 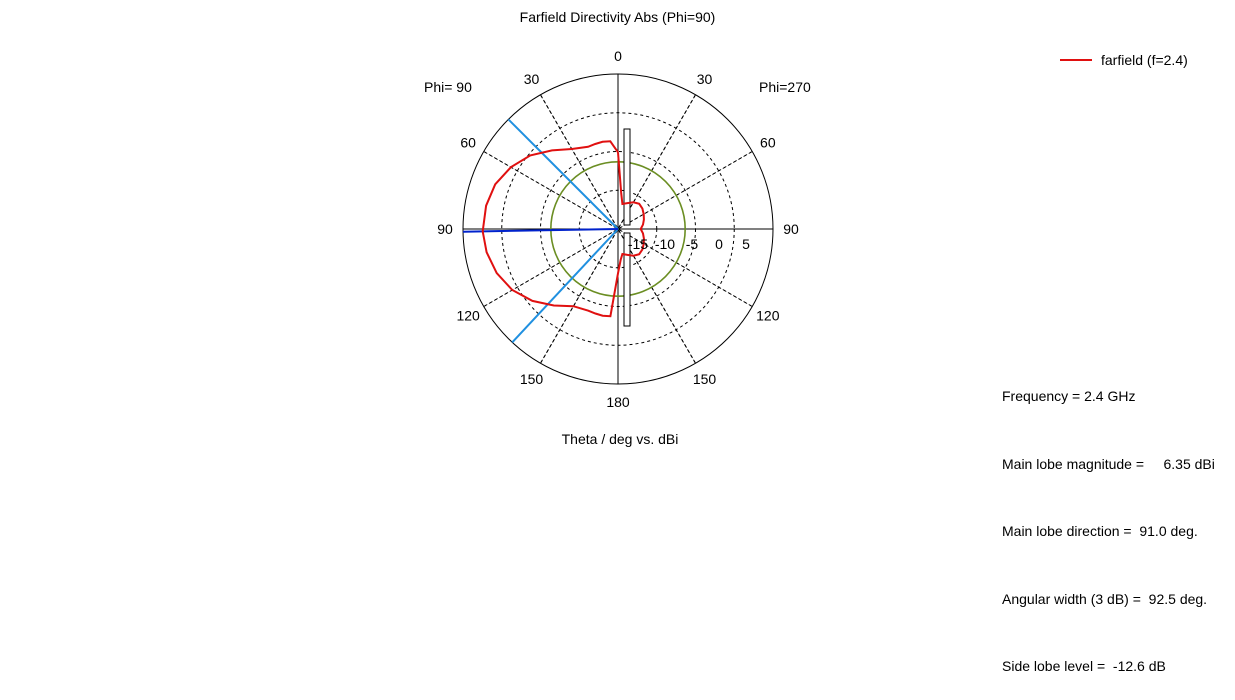 I want to click on antenna-upper-arm, so click(x=627, y=177).